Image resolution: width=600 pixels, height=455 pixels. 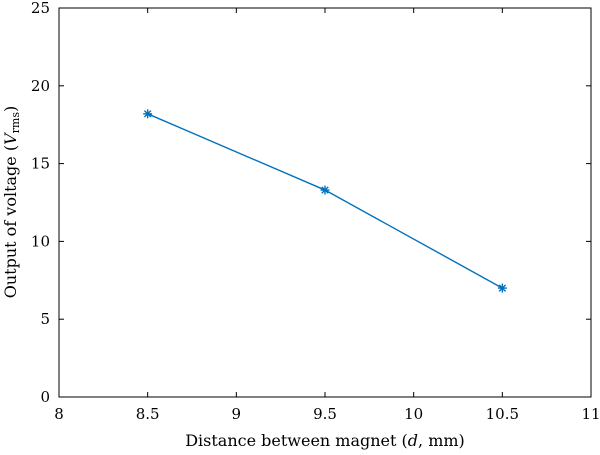 What do you see at coordinates (59, 414) in the screenshot?
I see `x-tick-label: 8` at bounding box center [59, 414].